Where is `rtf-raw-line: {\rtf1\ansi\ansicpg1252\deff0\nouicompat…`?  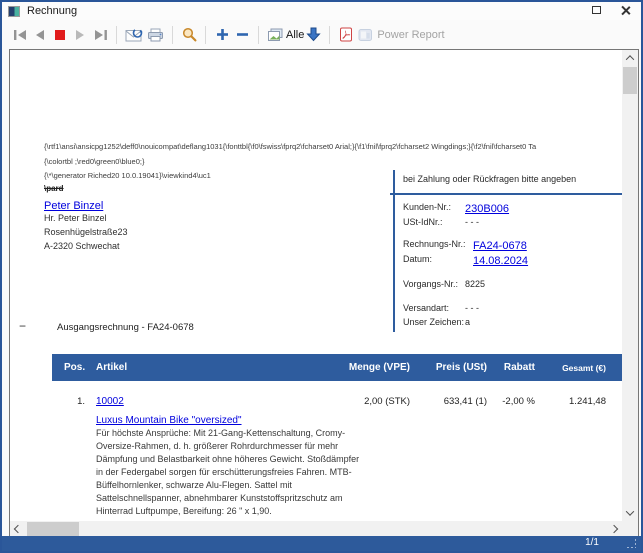
rtf-raw-line: {\rtf1\ansi\ansicpg1252\deff0\nouicompat… is located at coordinates (290, 146).